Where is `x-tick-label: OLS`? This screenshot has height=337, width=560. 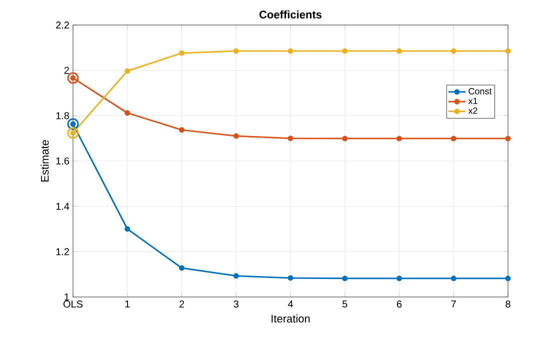
x-tick-label: OLS is located at coordinates (73, 304).